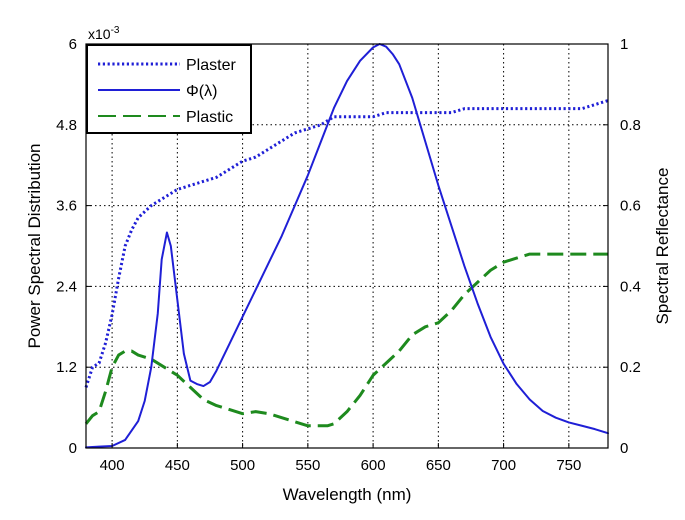 The width and height of the screenshot is (685, 520). I want to click on x-tick-label: 600, so click(373, 465).